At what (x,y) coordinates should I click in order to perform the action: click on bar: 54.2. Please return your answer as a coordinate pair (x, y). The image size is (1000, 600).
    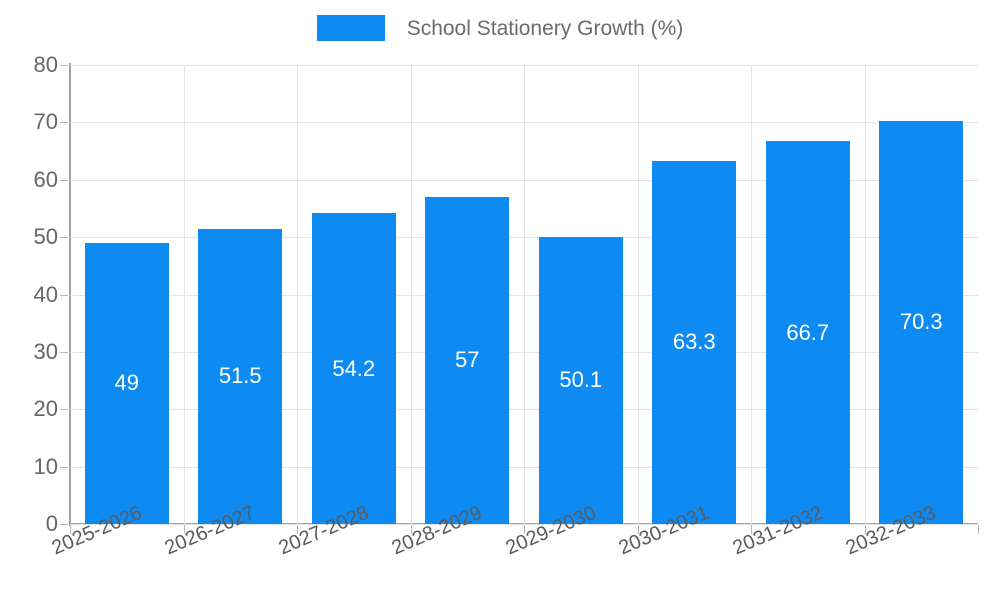
    Looking at the image, I should click on (353, 368).